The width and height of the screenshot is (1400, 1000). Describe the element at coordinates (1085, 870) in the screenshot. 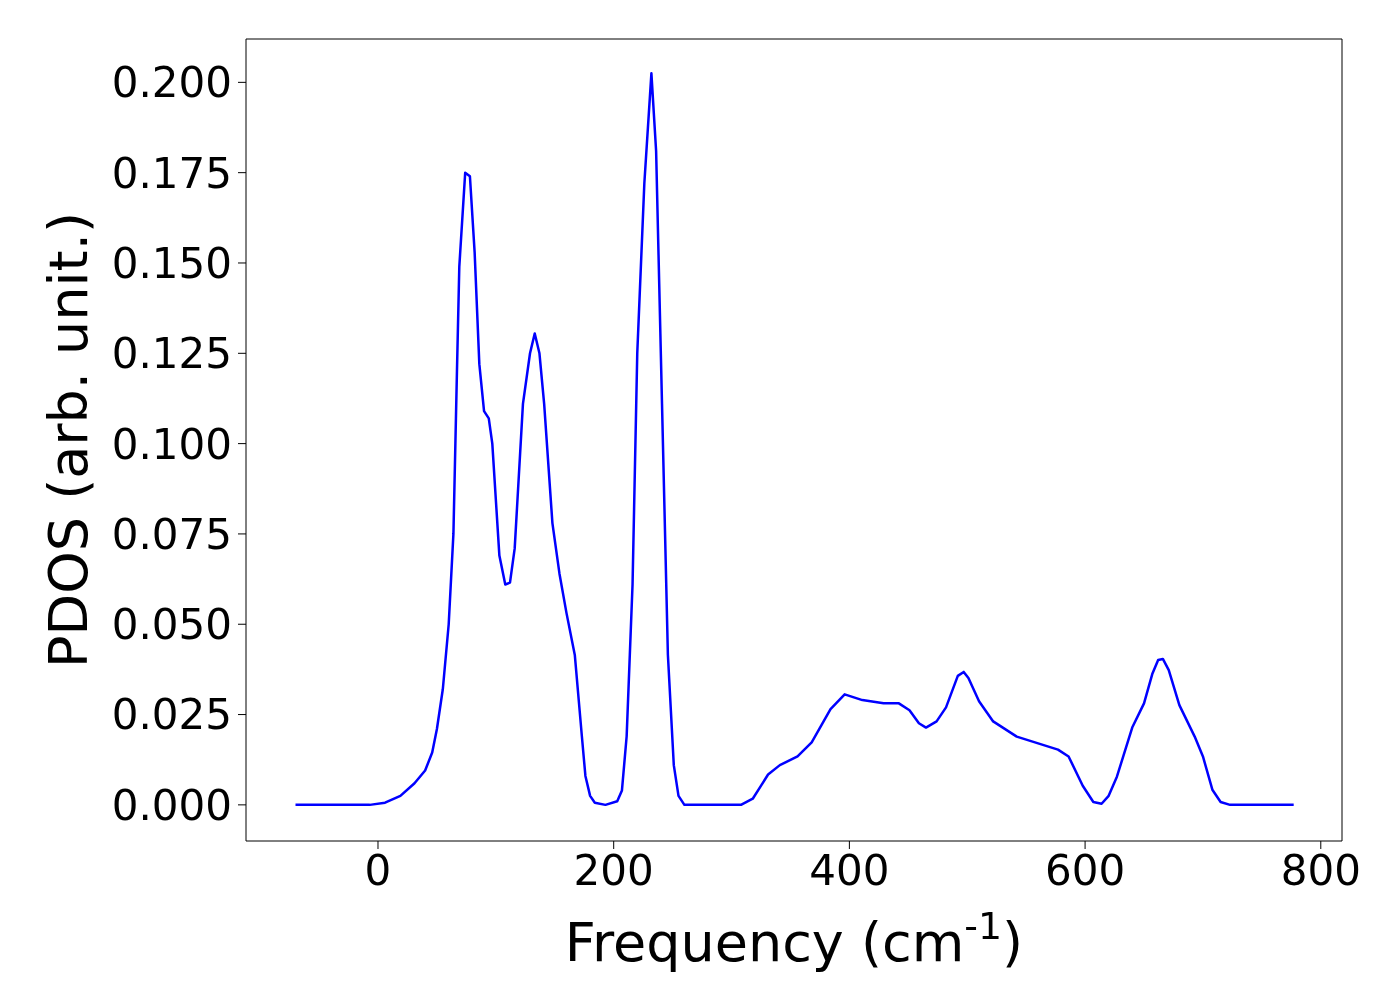

I see `x-tick-label: 600` at that location.